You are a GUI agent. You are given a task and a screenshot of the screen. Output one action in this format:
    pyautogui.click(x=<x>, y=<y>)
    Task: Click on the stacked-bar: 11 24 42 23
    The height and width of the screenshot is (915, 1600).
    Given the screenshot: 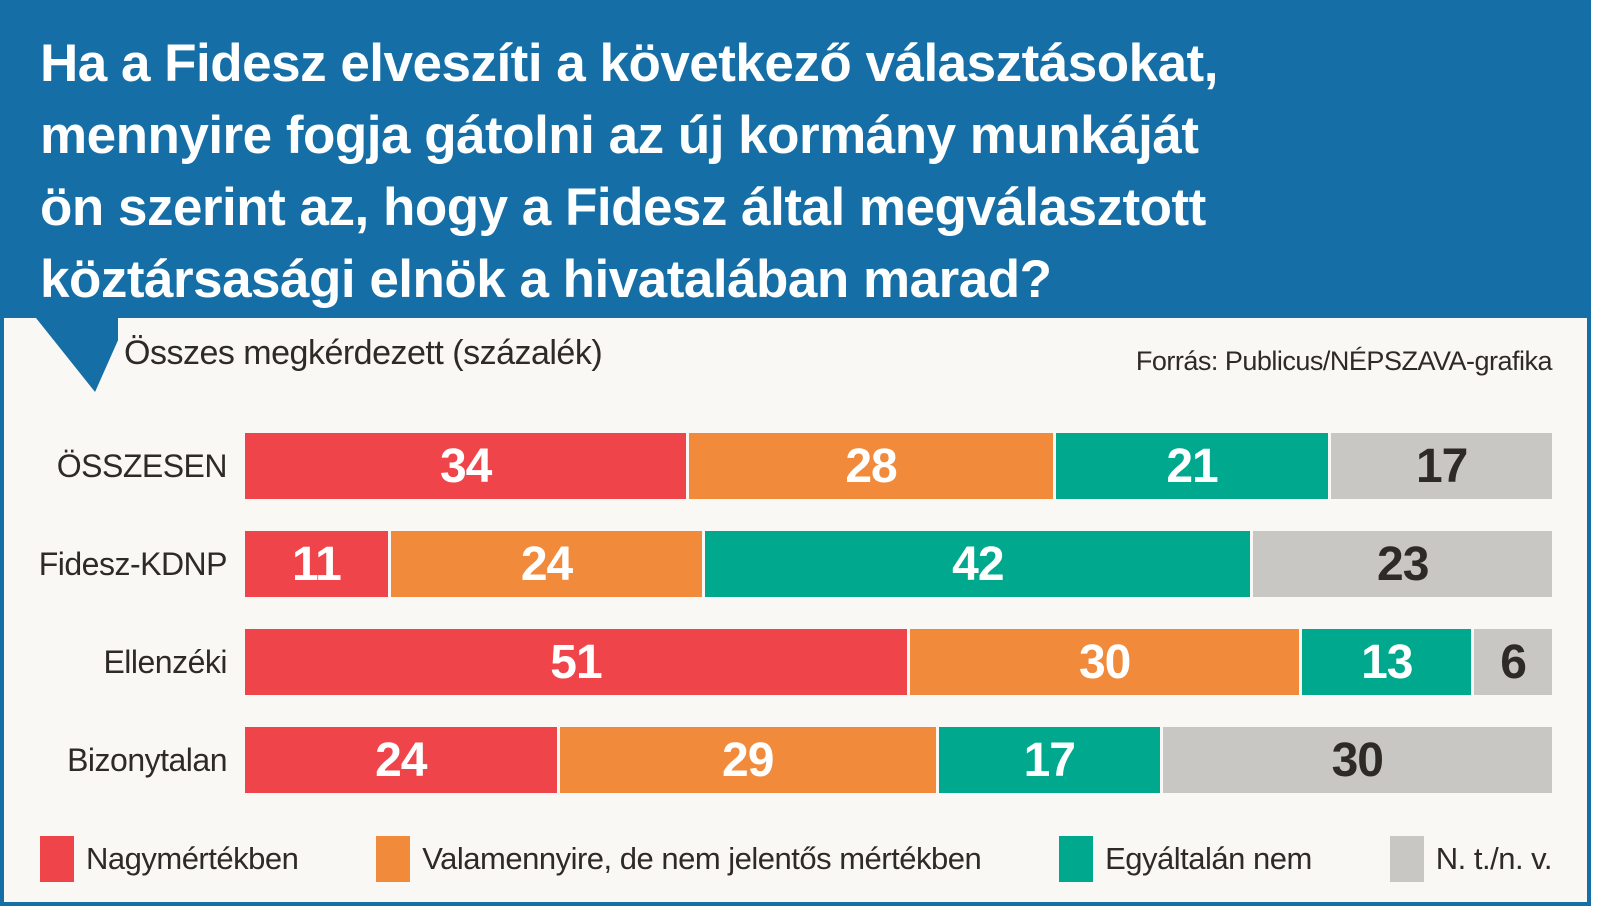 What is the action you would take?
    pyautogui.click(x=898, y=564)
    